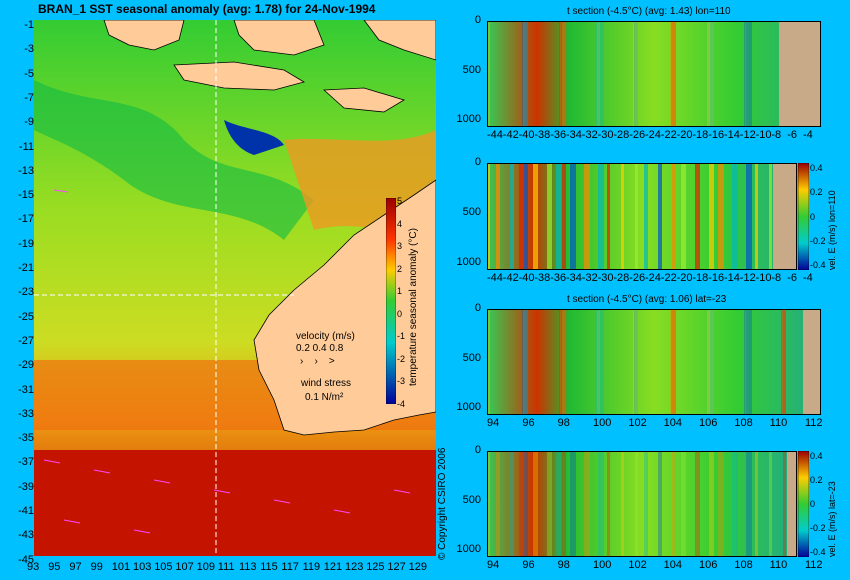  What do you see at coordinates (637, 135) in the screenshot?
I see `panel-x-tick: -26` at bounding box center [637, 135].